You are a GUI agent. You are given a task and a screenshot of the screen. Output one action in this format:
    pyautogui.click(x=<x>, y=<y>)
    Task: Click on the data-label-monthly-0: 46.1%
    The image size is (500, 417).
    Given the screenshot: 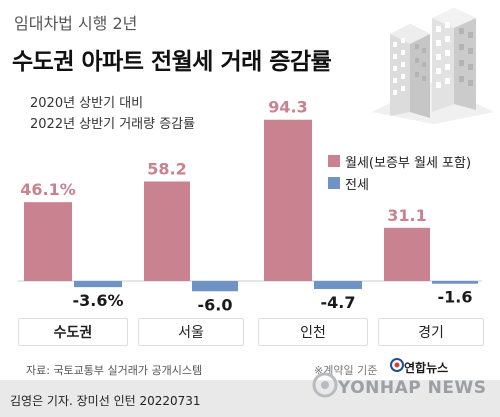 What is the action you would take?
    pyautogui.click(x=48, y=189)
    